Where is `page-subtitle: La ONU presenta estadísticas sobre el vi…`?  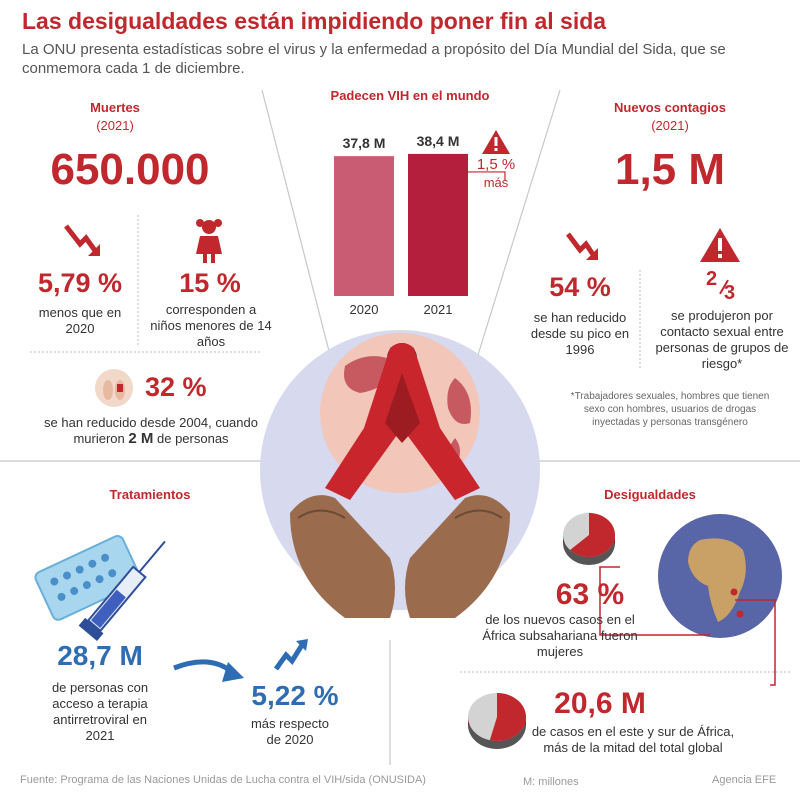 page-subtitle: La ONU presenta estadísticas sobre el vi… is located at coordinates (374, 59).